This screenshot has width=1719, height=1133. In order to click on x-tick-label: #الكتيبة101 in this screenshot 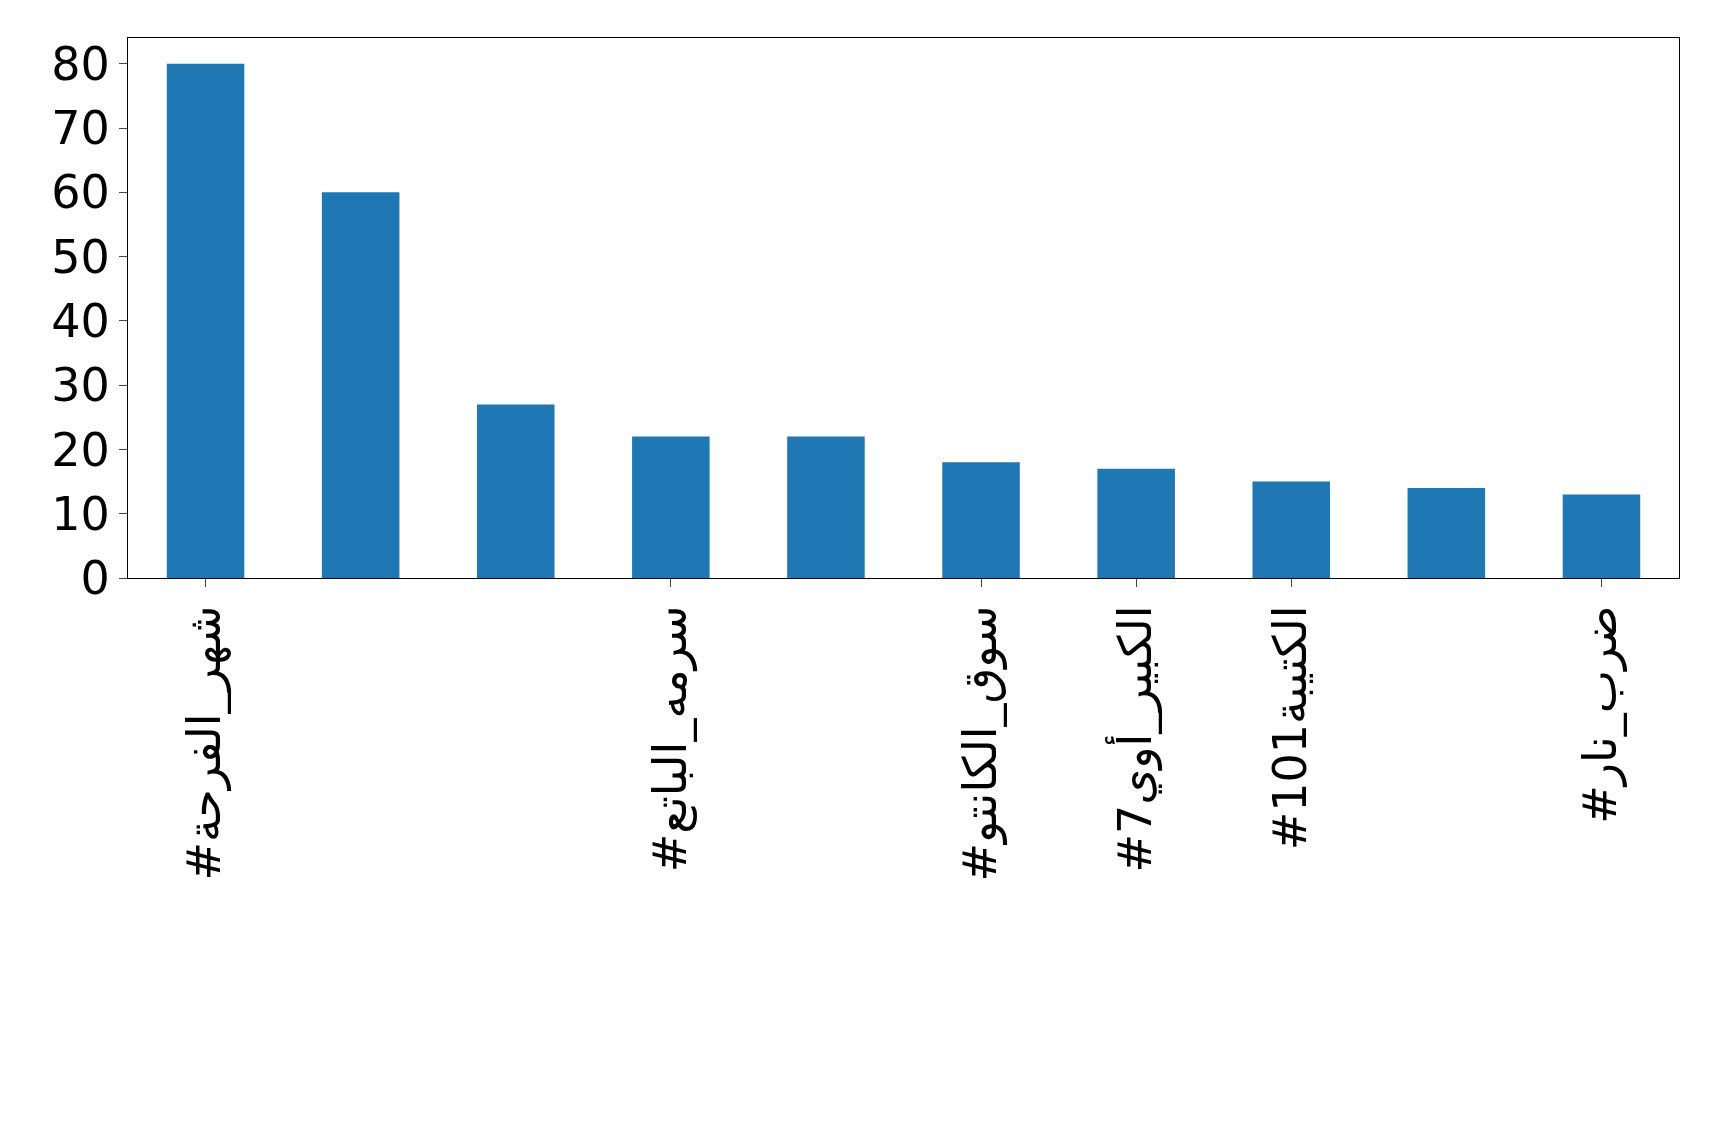, I will do `click(1290, 728)`.